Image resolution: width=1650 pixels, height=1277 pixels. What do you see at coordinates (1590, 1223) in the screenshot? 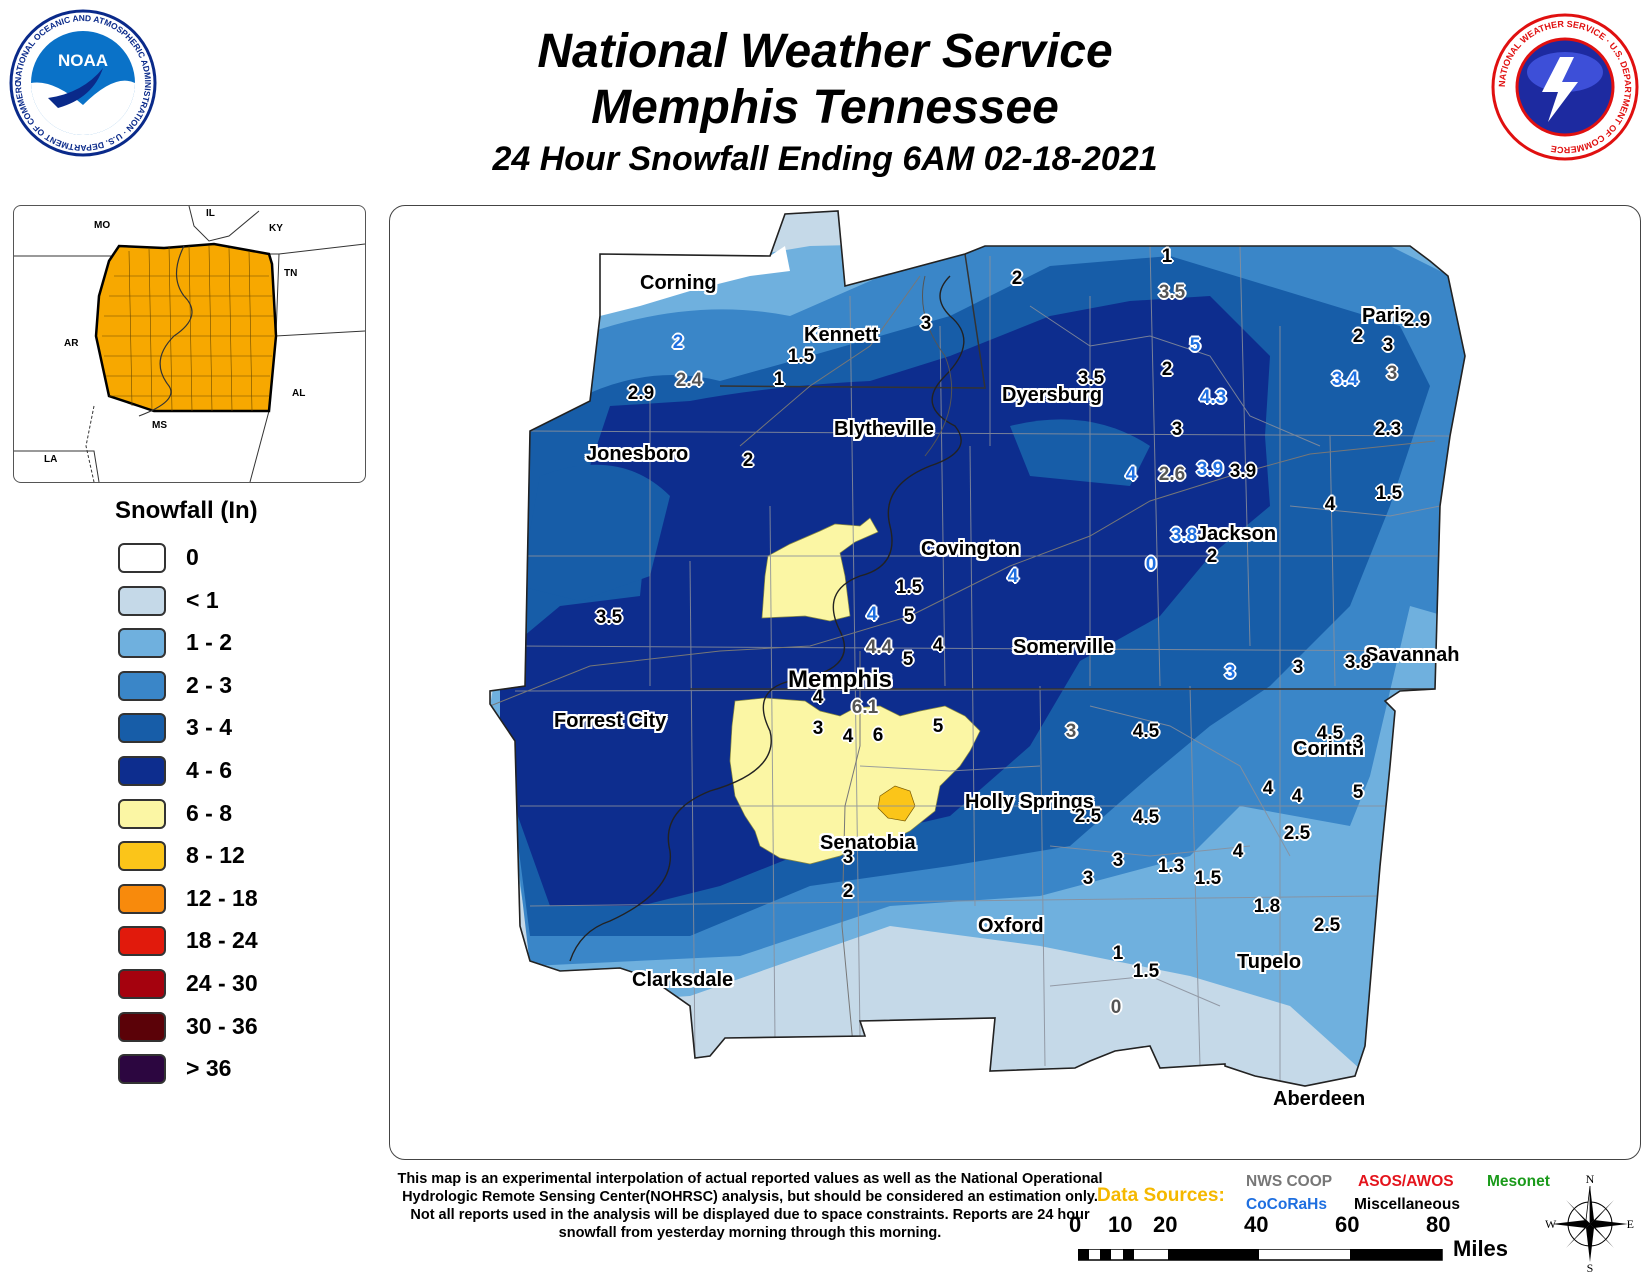
I see `compass-rose-icon: N S E W` at bounding box center [1590, 1223].